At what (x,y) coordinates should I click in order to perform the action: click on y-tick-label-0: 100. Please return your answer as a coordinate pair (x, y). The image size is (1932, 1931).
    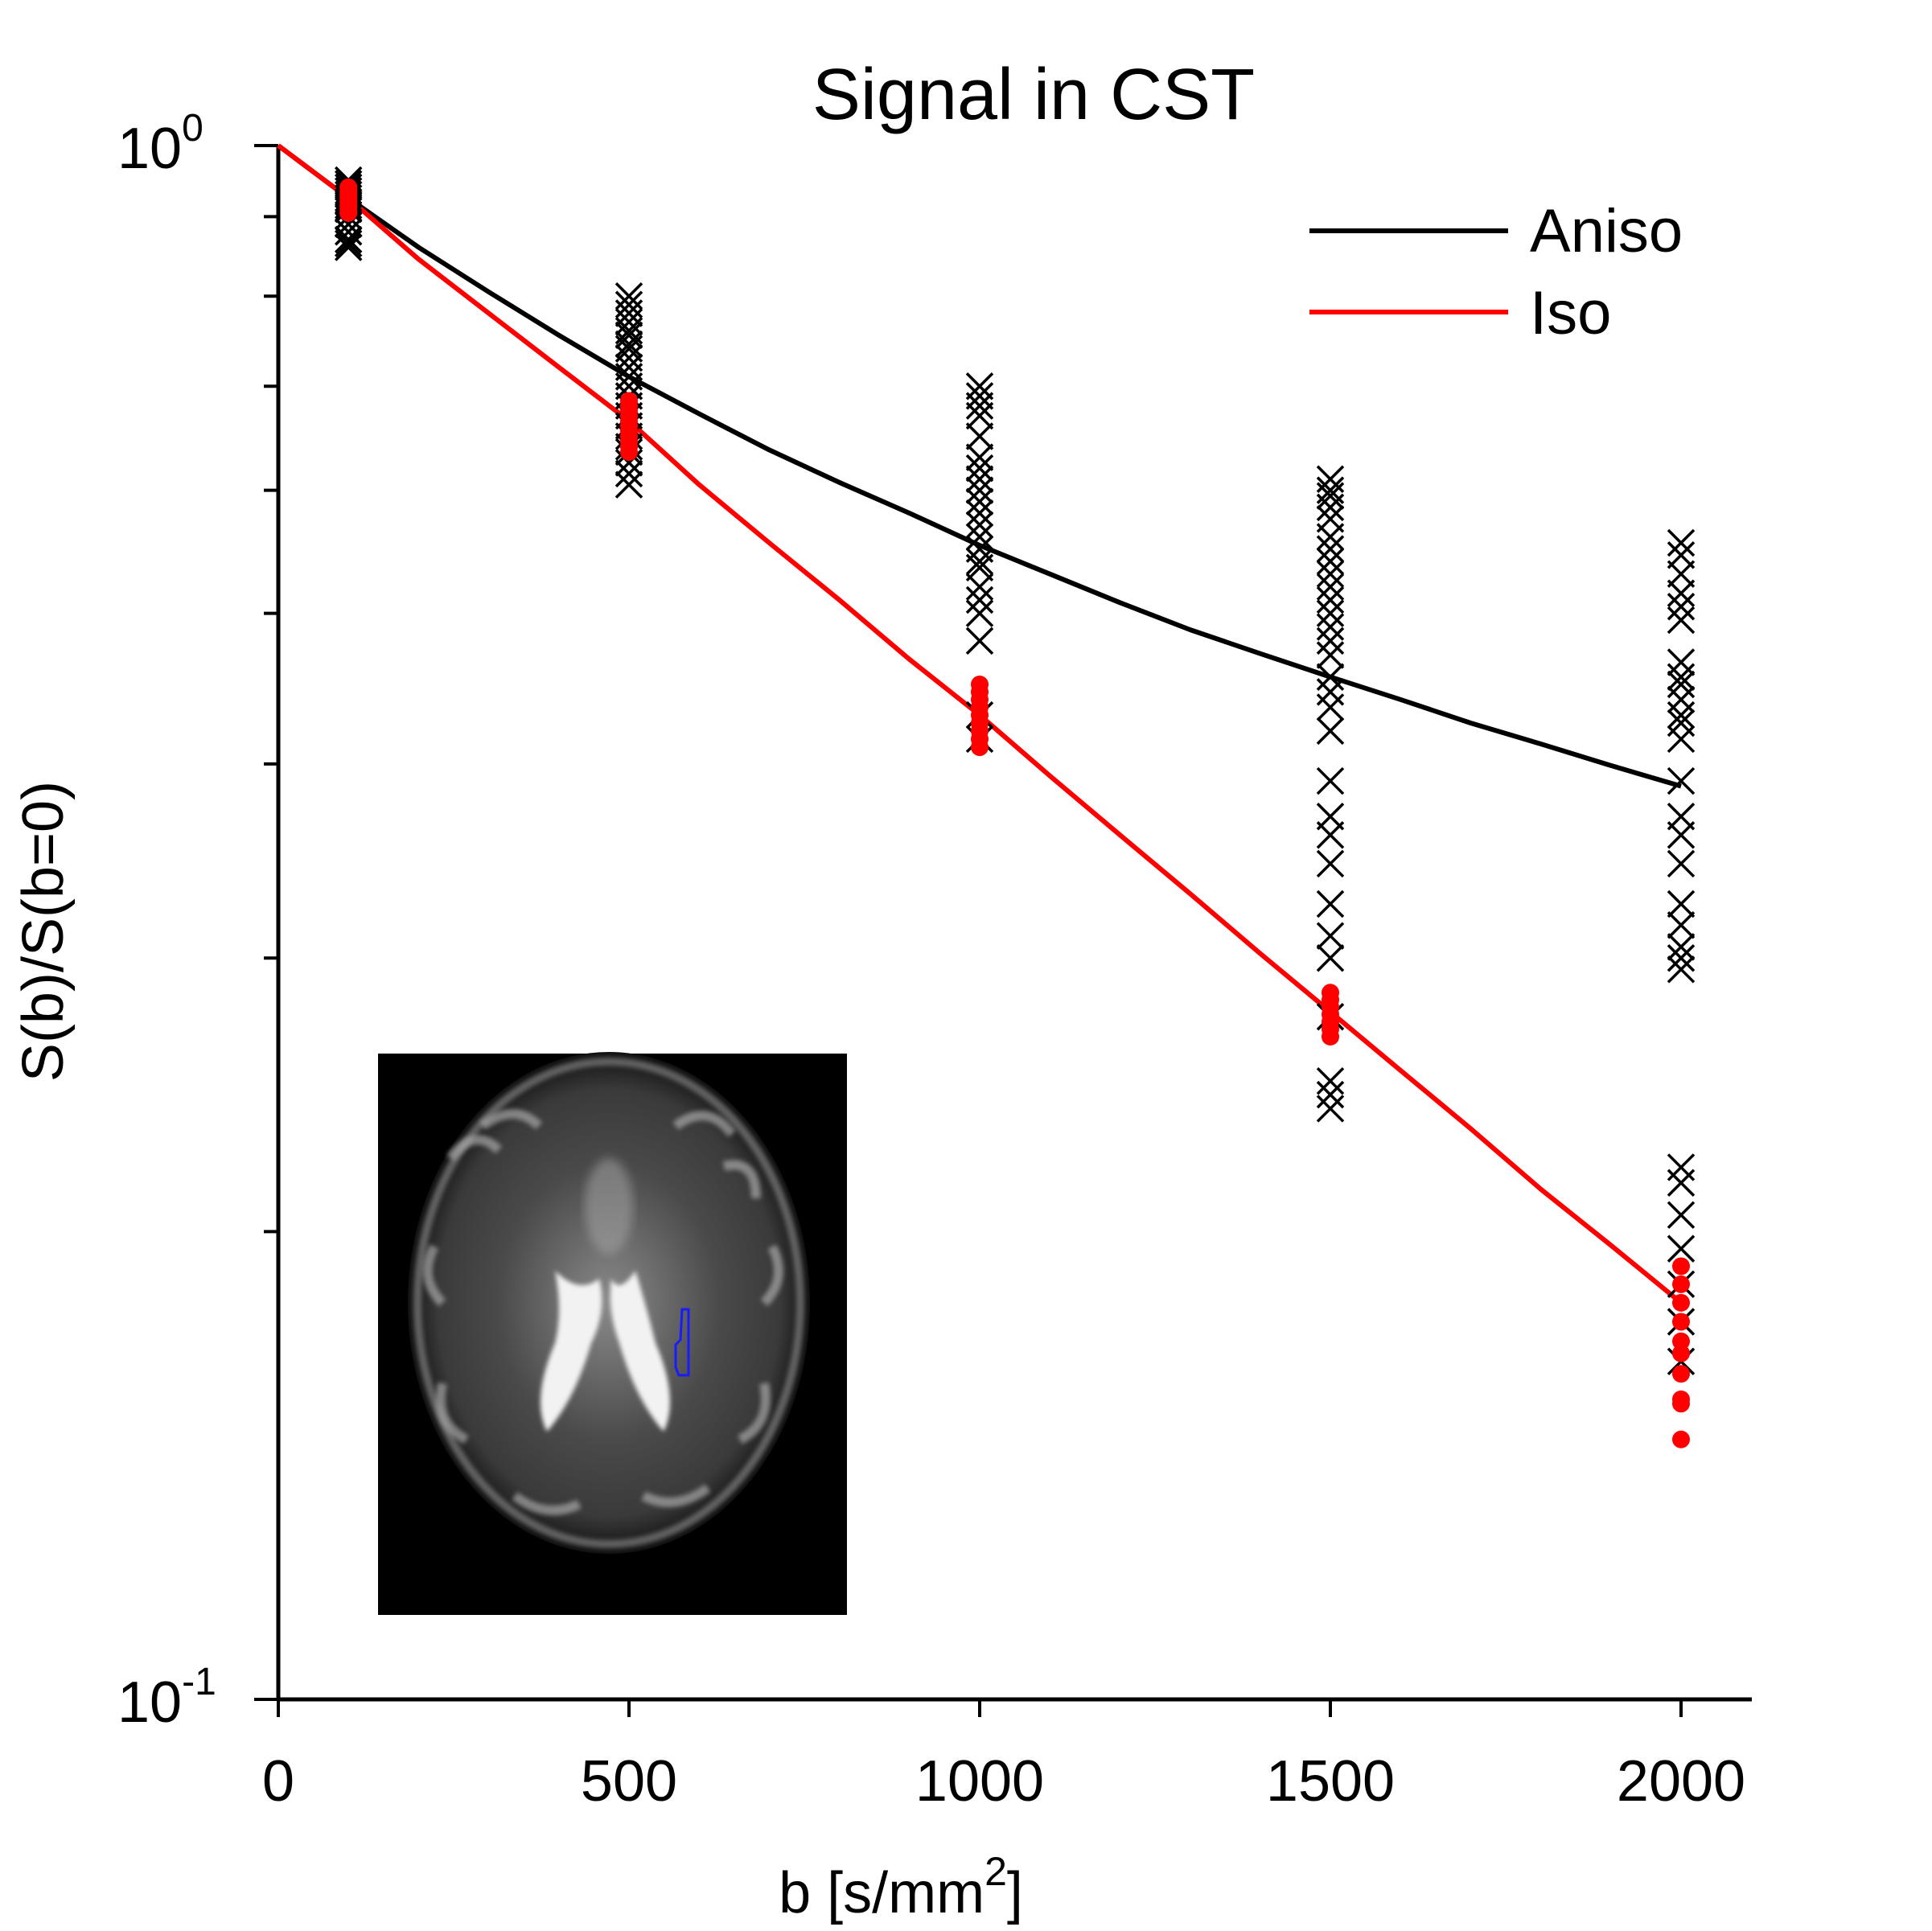
    Looking at the image, I should click on (160, 144).